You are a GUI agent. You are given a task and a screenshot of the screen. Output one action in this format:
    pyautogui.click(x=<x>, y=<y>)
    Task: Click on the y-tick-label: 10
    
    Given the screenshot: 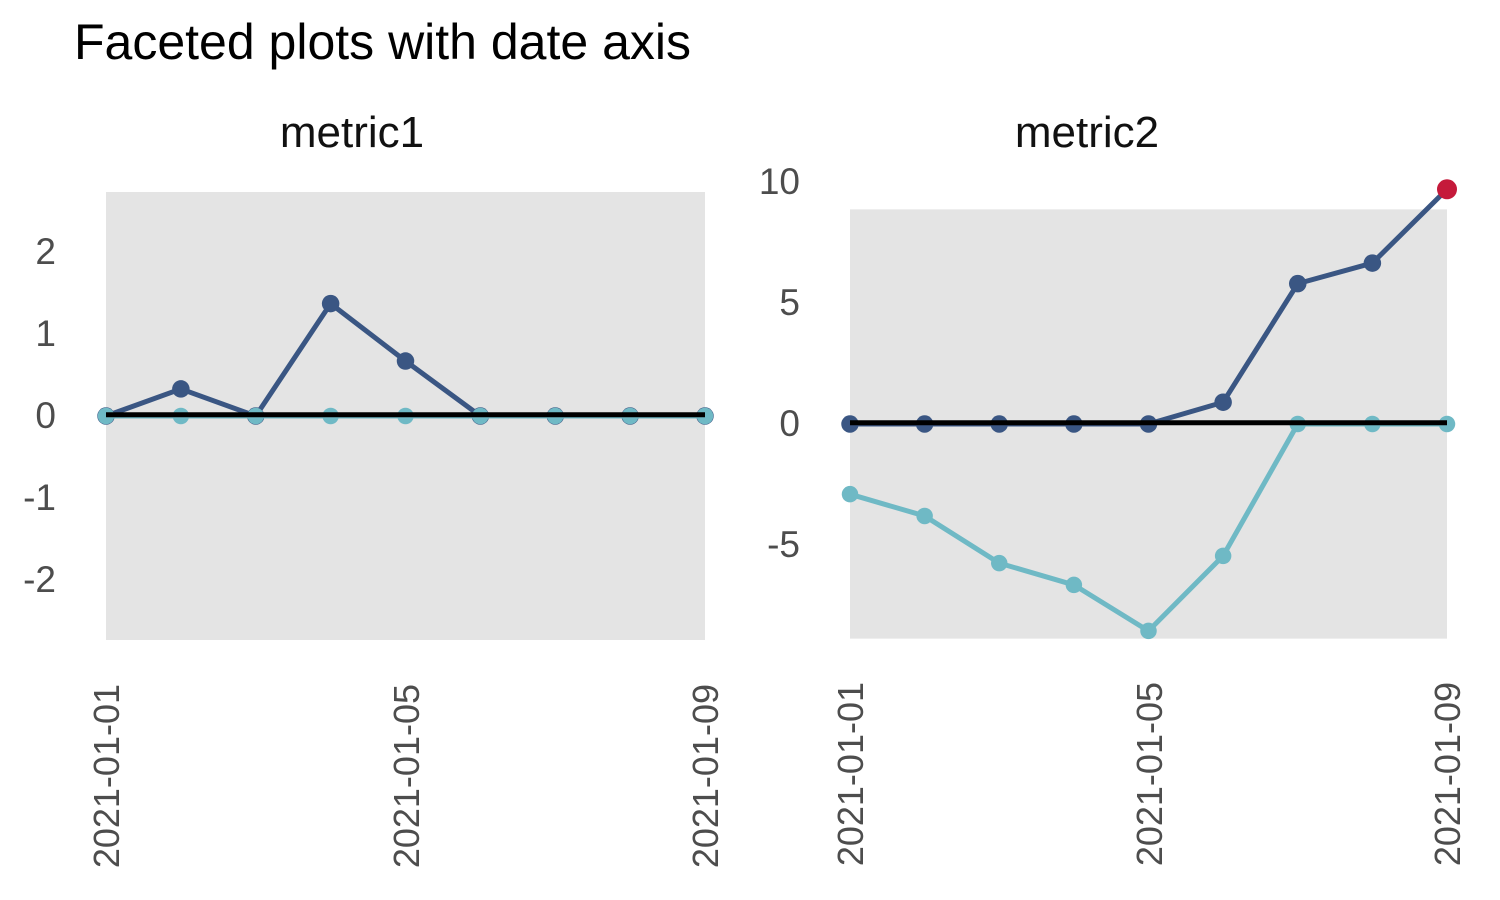 What is the action you would take?
    pyautogui.click(x=779, y=181)
    